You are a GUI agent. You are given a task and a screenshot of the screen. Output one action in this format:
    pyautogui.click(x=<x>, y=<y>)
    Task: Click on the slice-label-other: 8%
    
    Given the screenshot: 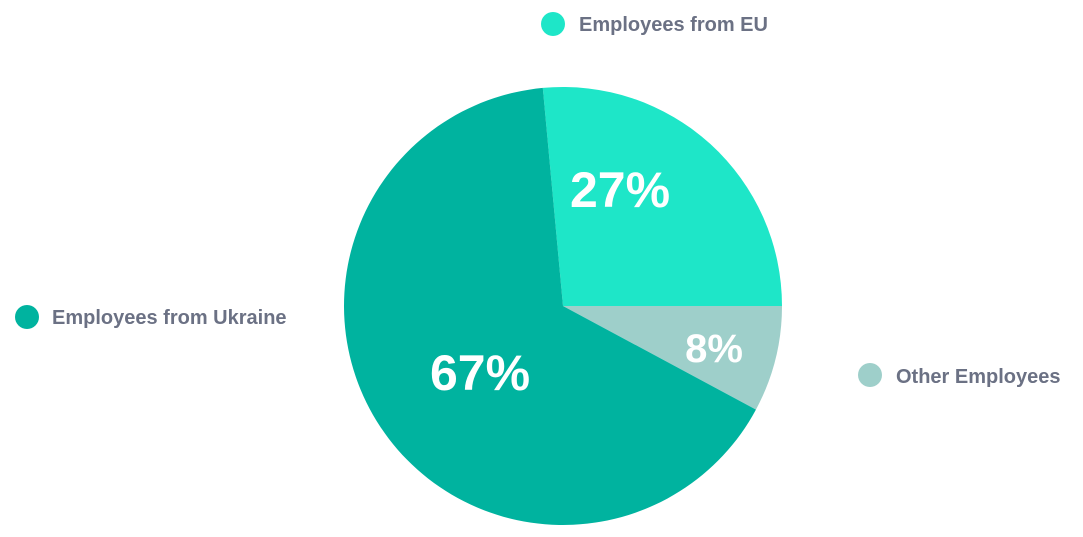 What is the action you would take?
    pyautogui.click(x=714, y=349)
    